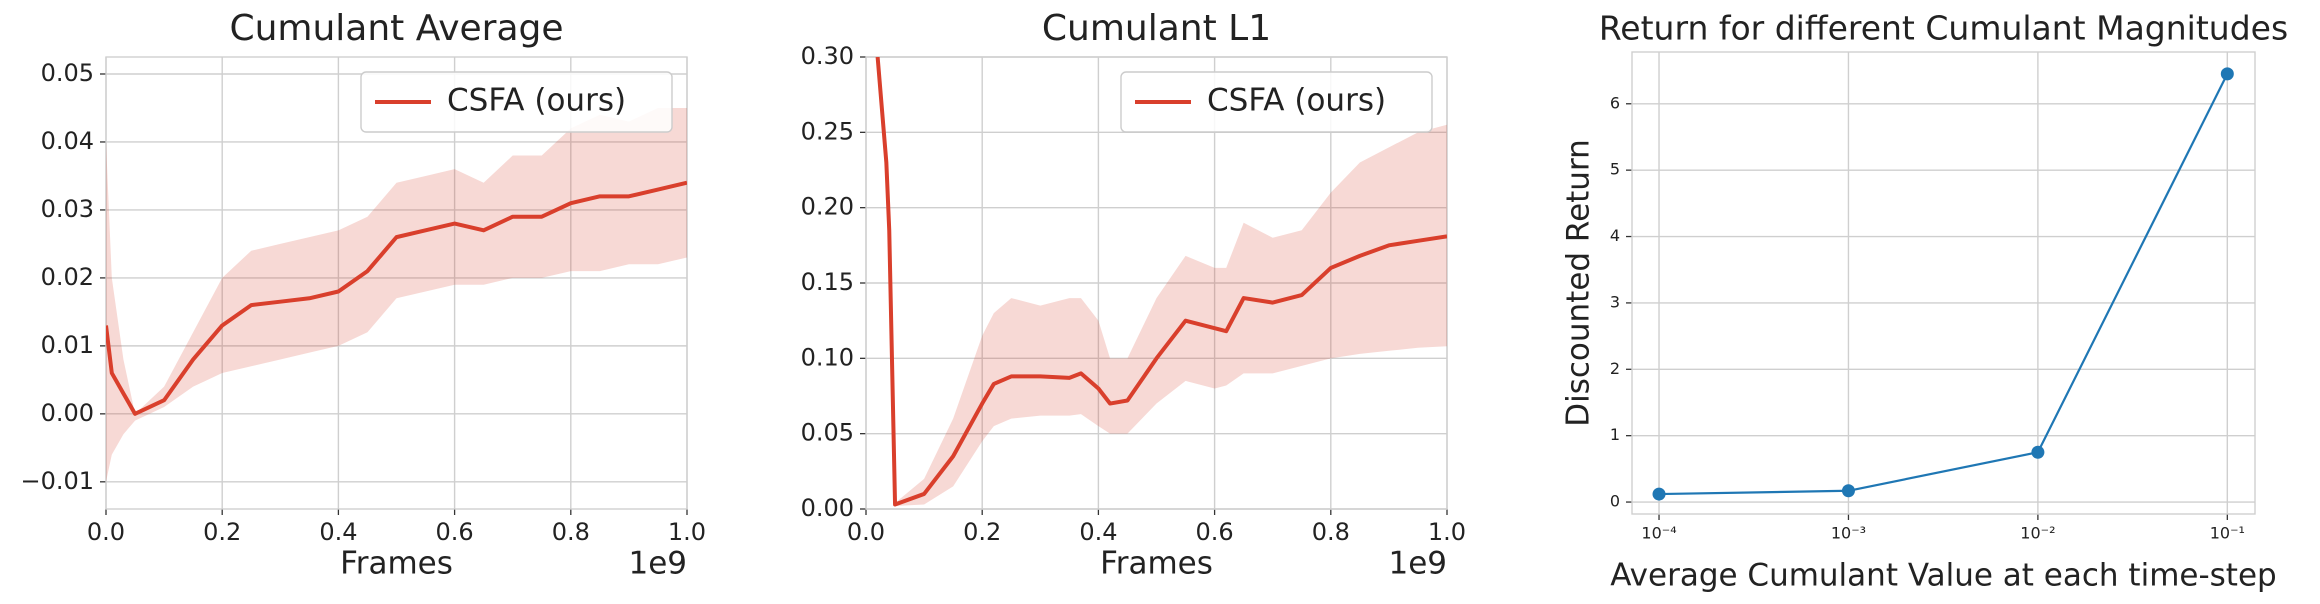  I want to click on y-tick-label: 0.10, so click(827, 357).